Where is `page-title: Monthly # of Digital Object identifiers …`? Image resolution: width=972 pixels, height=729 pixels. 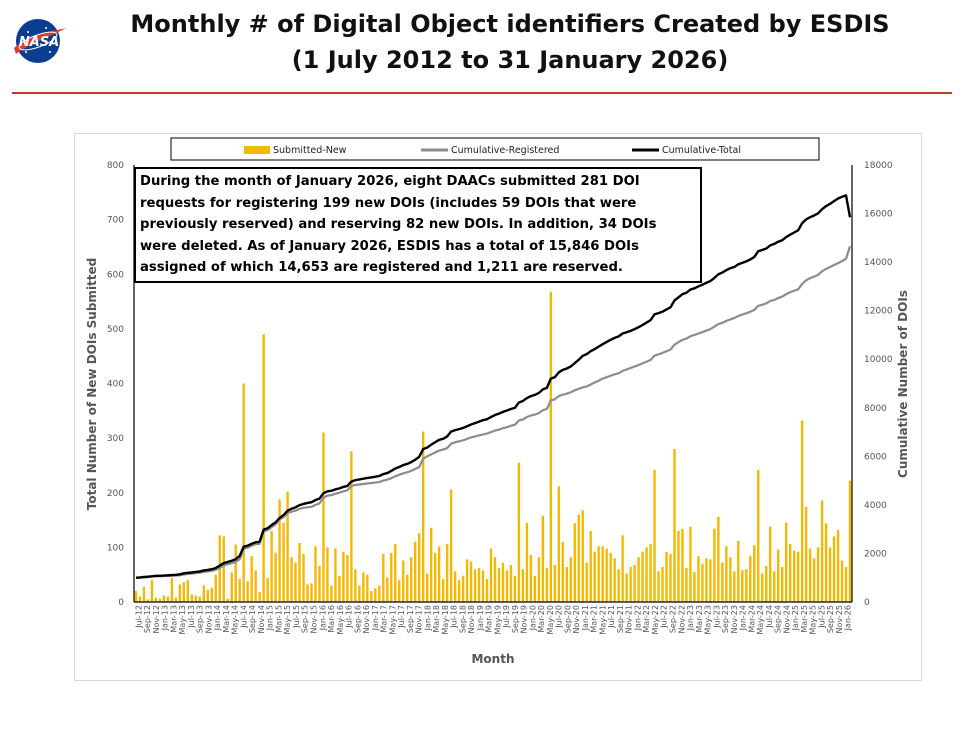 page-title: Monthly # of Digital Object identifiers … is located at coordinates (510, 42).